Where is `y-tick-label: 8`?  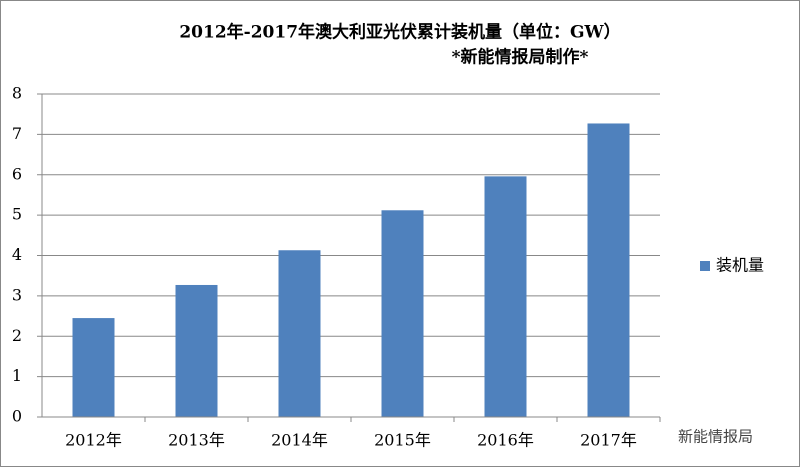
y-tick-label: 8 is located at coordinates (17, 93).